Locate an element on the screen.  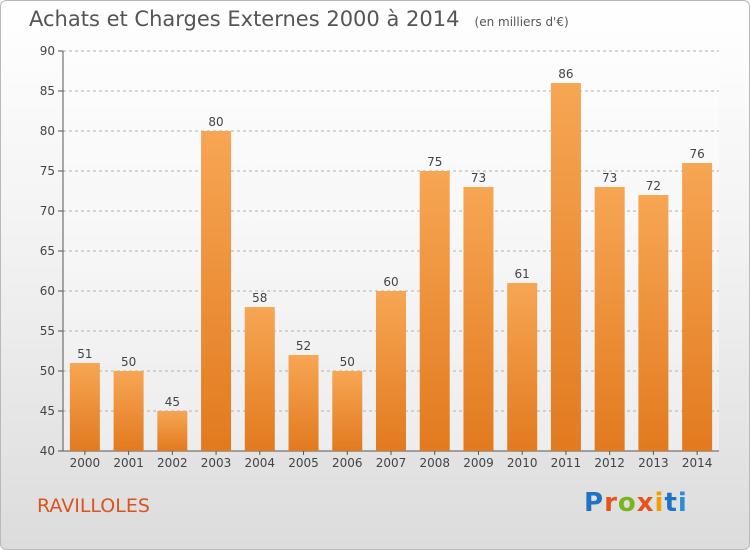
bar-value-label: 86 is located at coordinates (565, 74).